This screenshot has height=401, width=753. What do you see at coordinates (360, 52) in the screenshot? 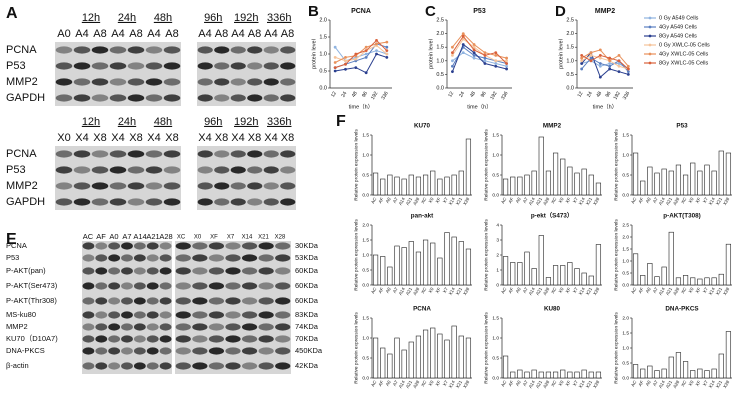
I see `series-line` at bounding box center [360, 52].